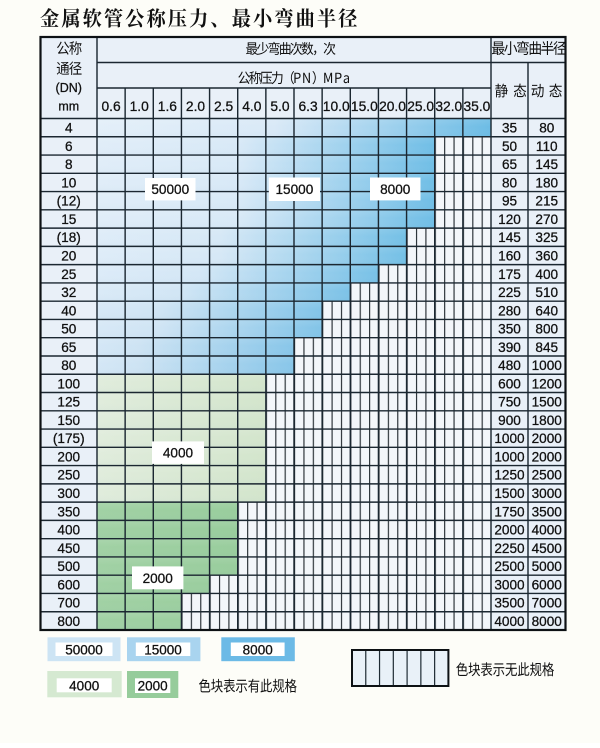 Image resolution: width=600 pixels, height=748 pixels. I want to click on svg-text: 40, so click(69, 310).